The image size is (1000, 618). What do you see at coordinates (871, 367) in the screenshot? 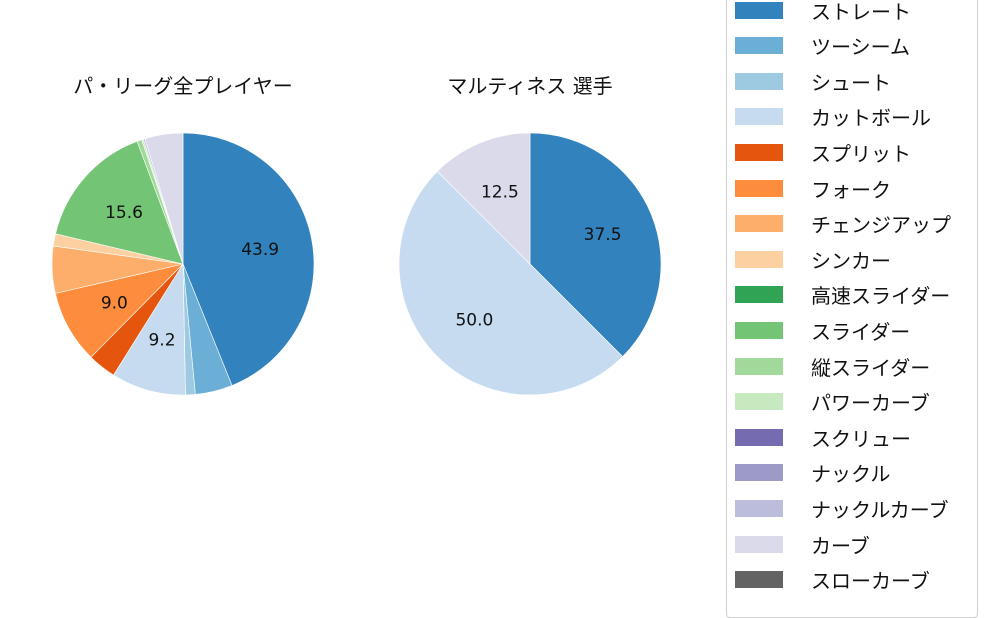
I see `legend-label: 縦スライダー` at bounding box center [871, 367].